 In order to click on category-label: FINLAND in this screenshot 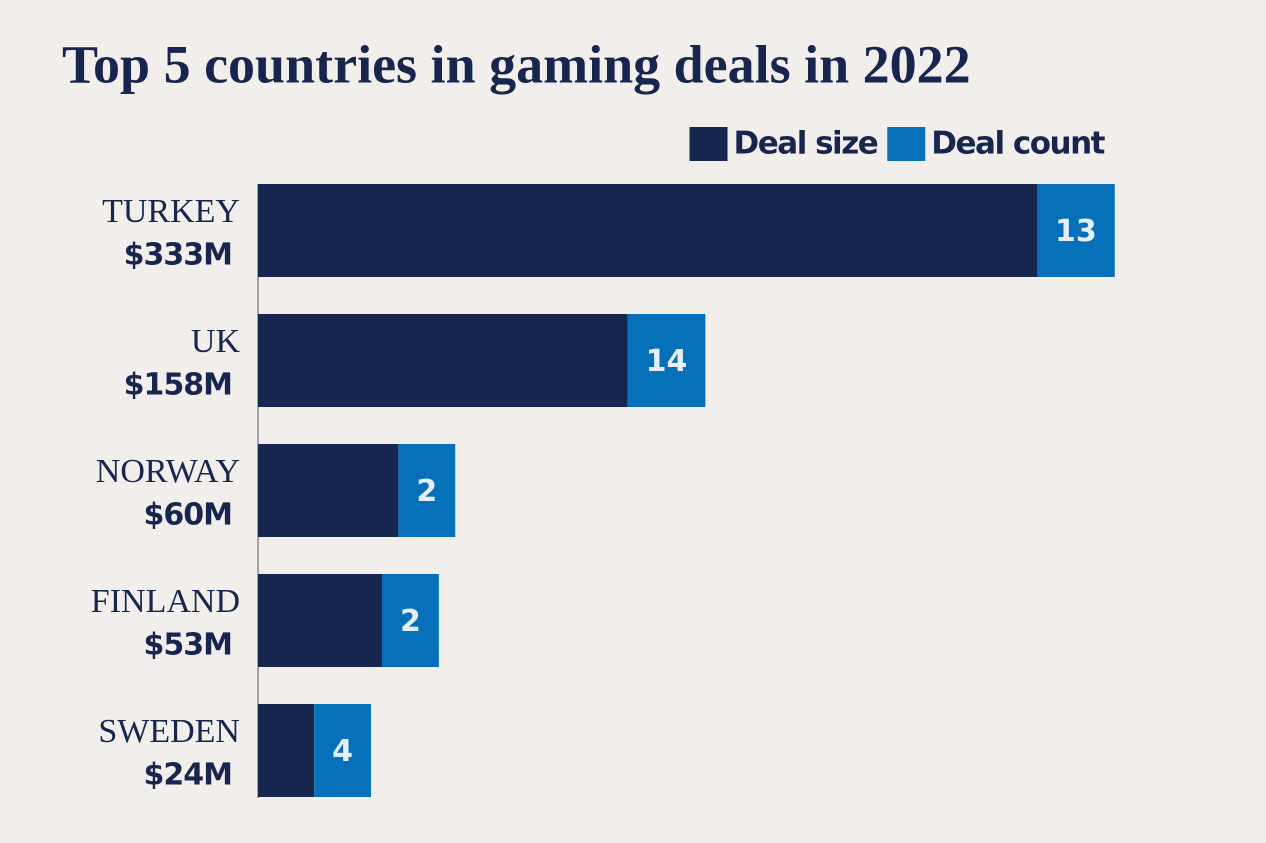, I will do `click(165, 601)`.